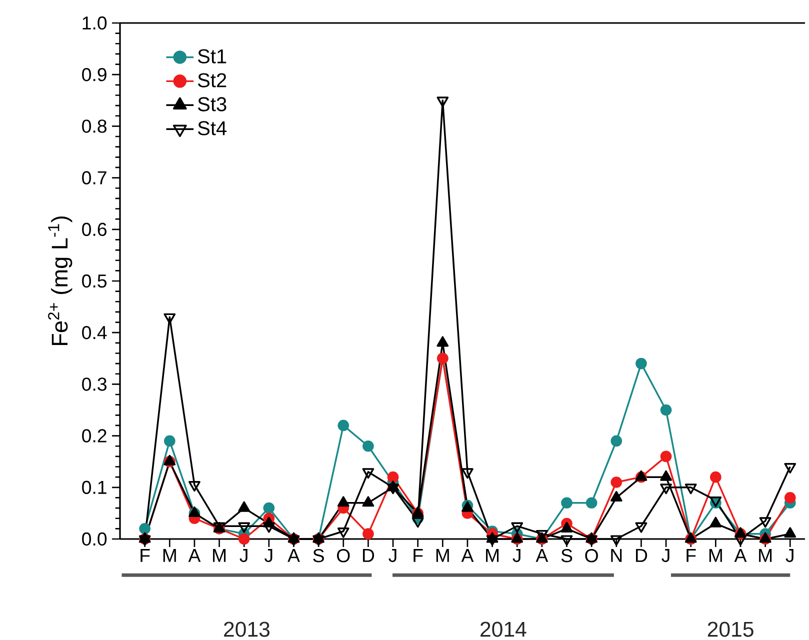 The image size is (809, 640). I want to click on y-tick-label: 0.7, so click(94, 177).